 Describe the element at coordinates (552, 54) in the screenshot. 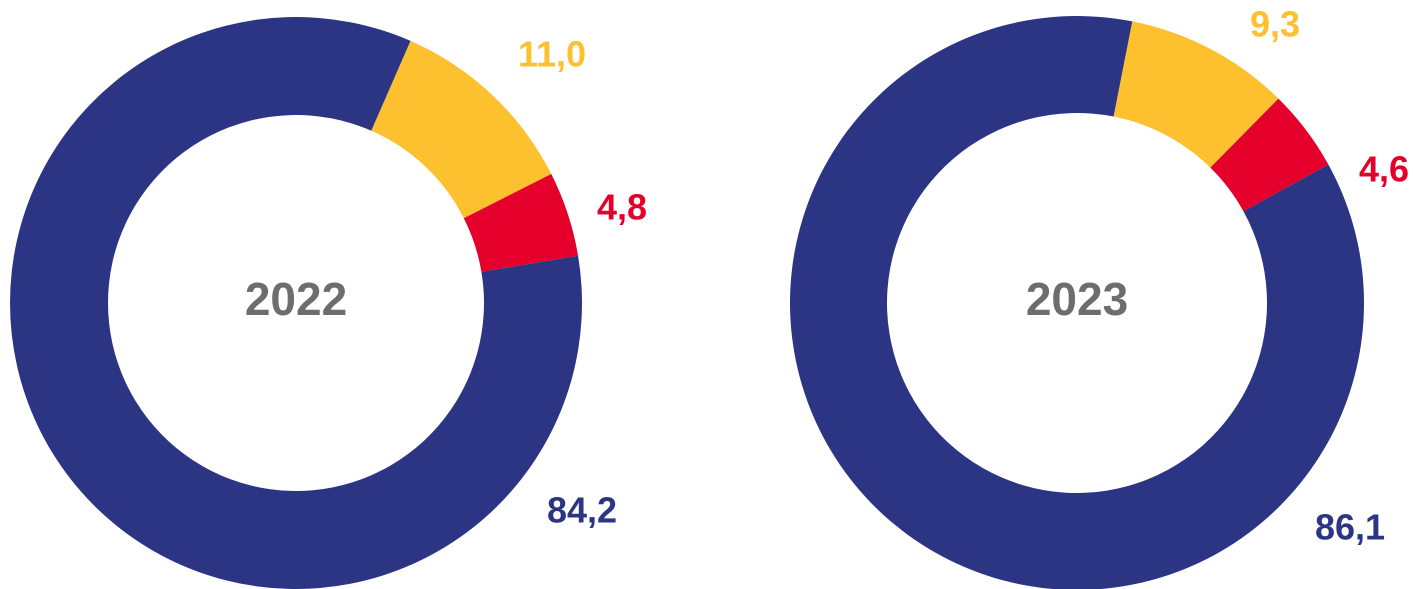

I see `value-label: 11,0` at that location.